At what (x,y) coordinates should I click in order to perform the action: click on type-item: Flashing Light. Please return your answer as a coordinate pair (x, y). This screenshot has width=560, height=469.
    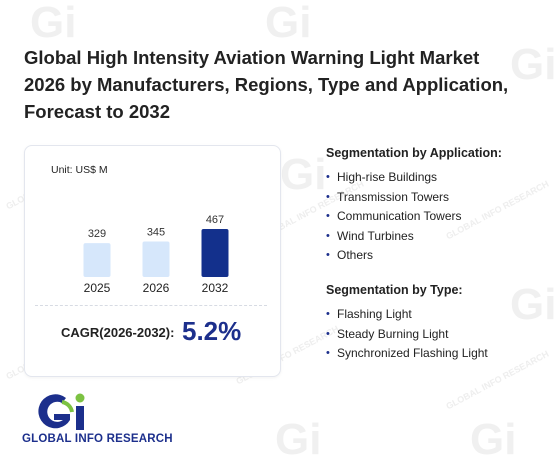
    Looking at the image, I should click on (407, 315).